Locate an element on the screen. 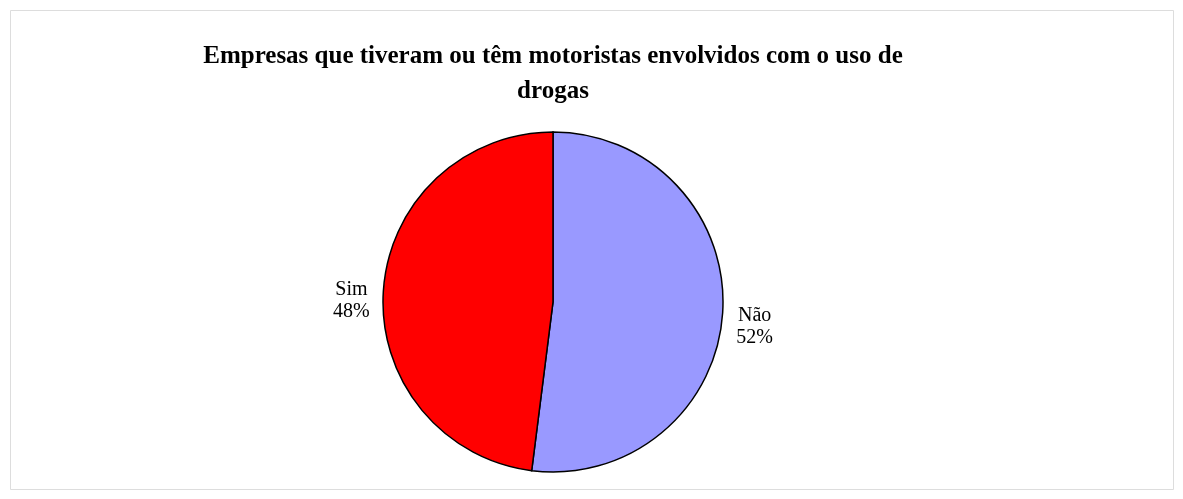 Image resolution: width=1183 pixels, height=499 pixels. data-label: 52% is located at coordinates (754, 335).